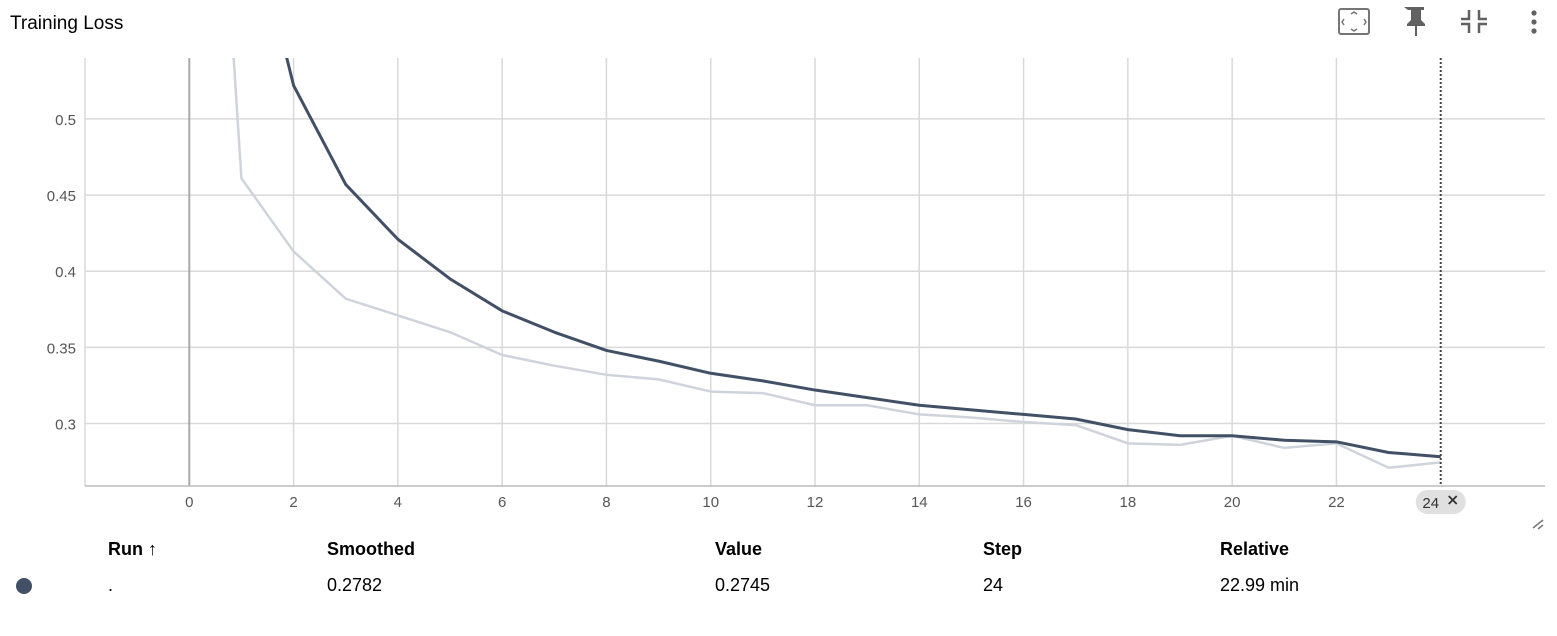 Image resolution: width=1557 pixels, height=636 pixels. Describe the element at coordinates (66, 23) in the screenshot. I see `chart-title: Training Loss` at that location.